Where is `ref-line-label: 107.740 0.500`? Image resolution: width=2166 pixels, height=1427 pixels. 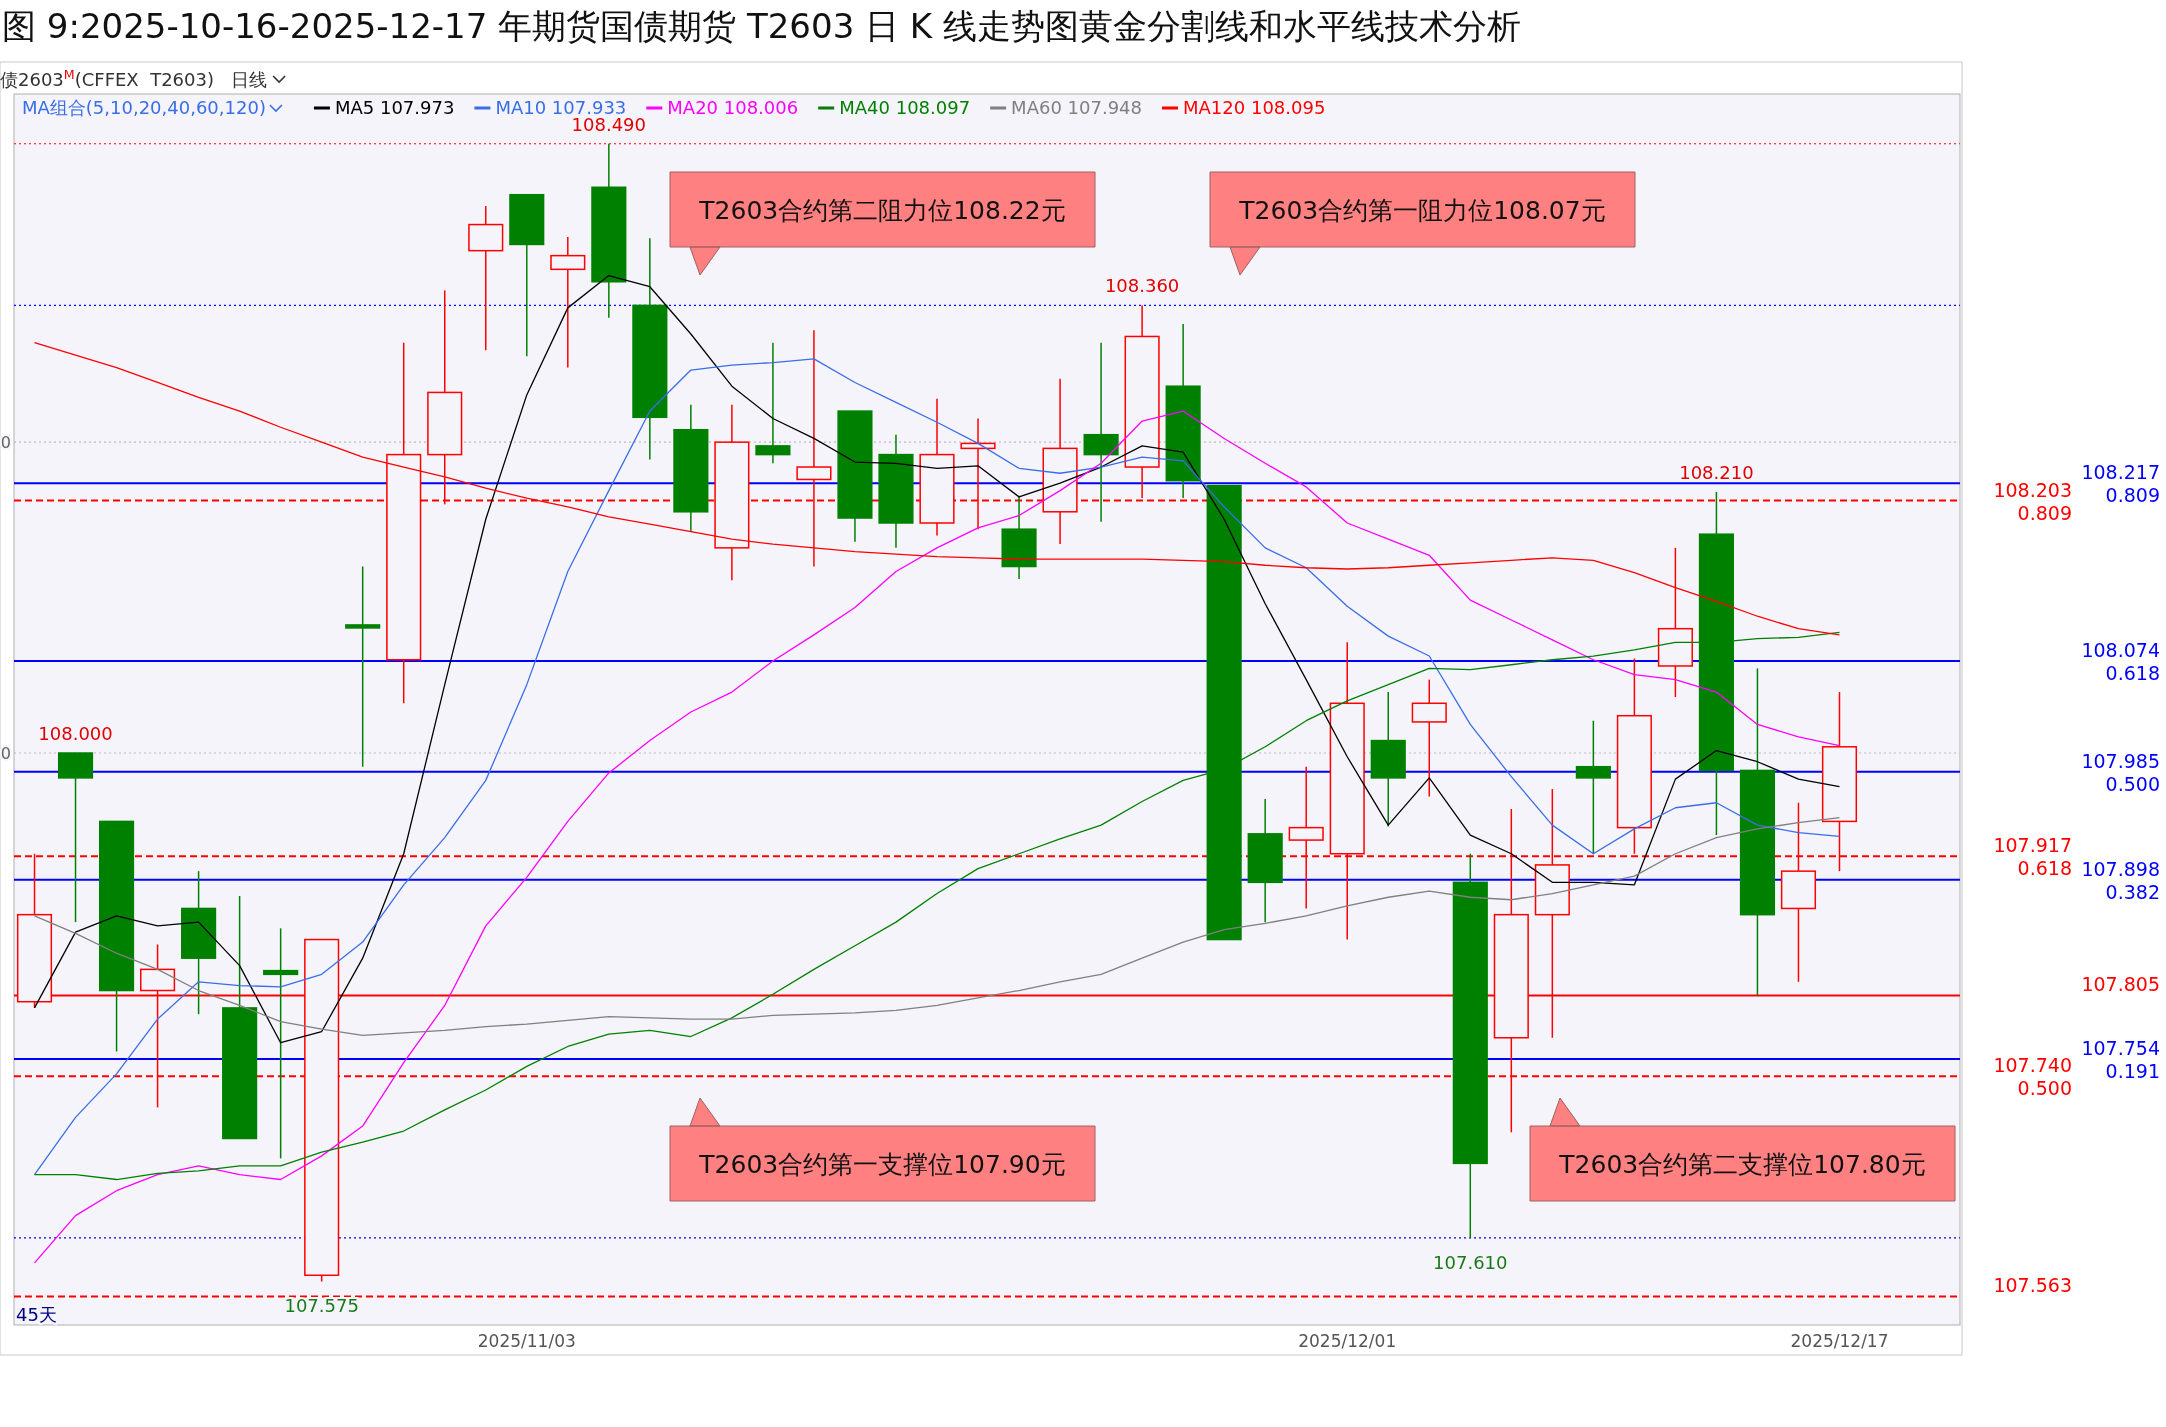 ref-line-label: 107.740 0.500 is located at coordinates (2032, 1077).